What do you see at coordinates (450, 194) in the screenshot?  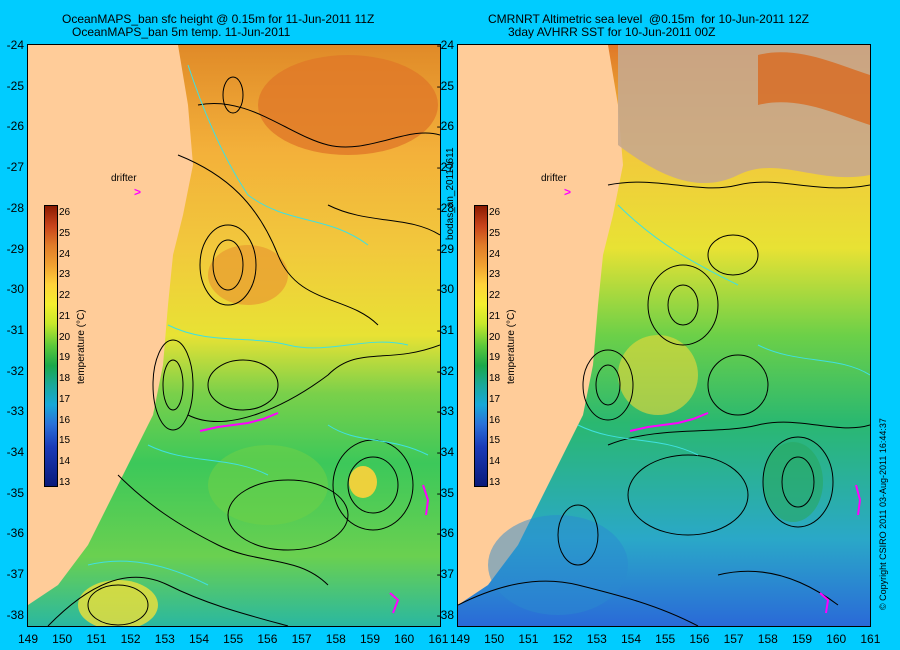 I see `run-label: bodas_an_20110611` at bounding box center [450, 194].